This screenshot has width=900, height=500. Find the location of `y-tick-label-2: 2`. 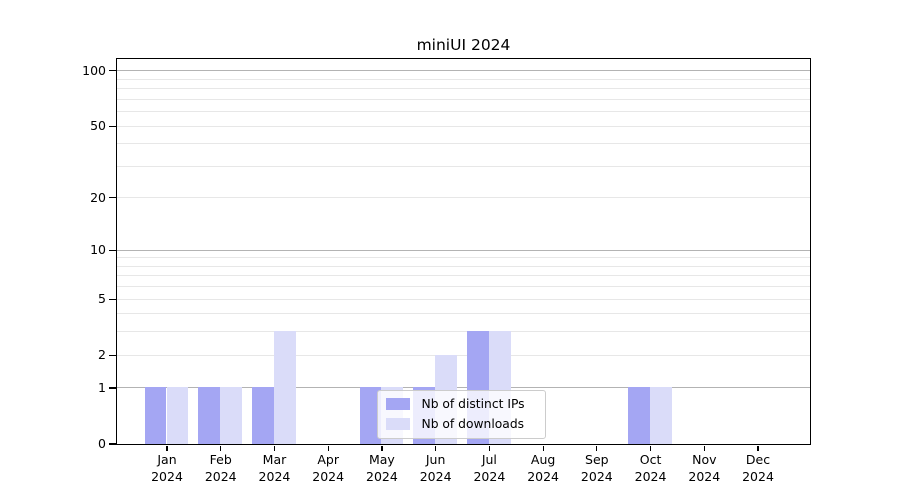

y-tick-label-2: 2 is located at coordinates (102, 355).